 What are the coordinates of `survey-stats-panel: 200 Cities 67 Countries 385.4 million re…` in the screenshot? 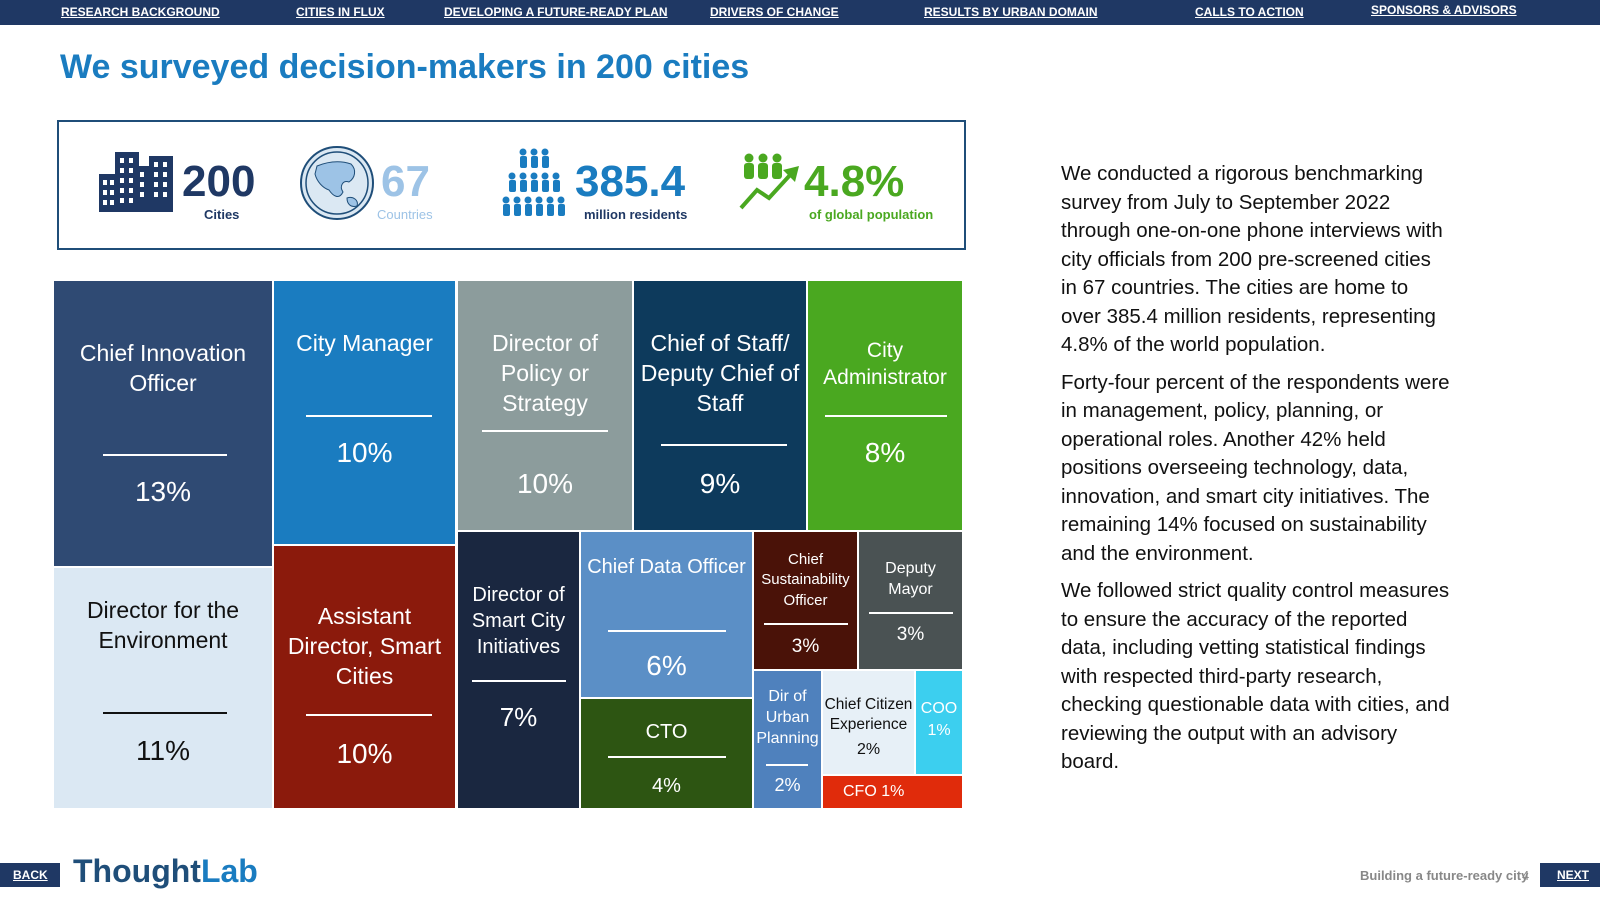 It's located at (511, 185).